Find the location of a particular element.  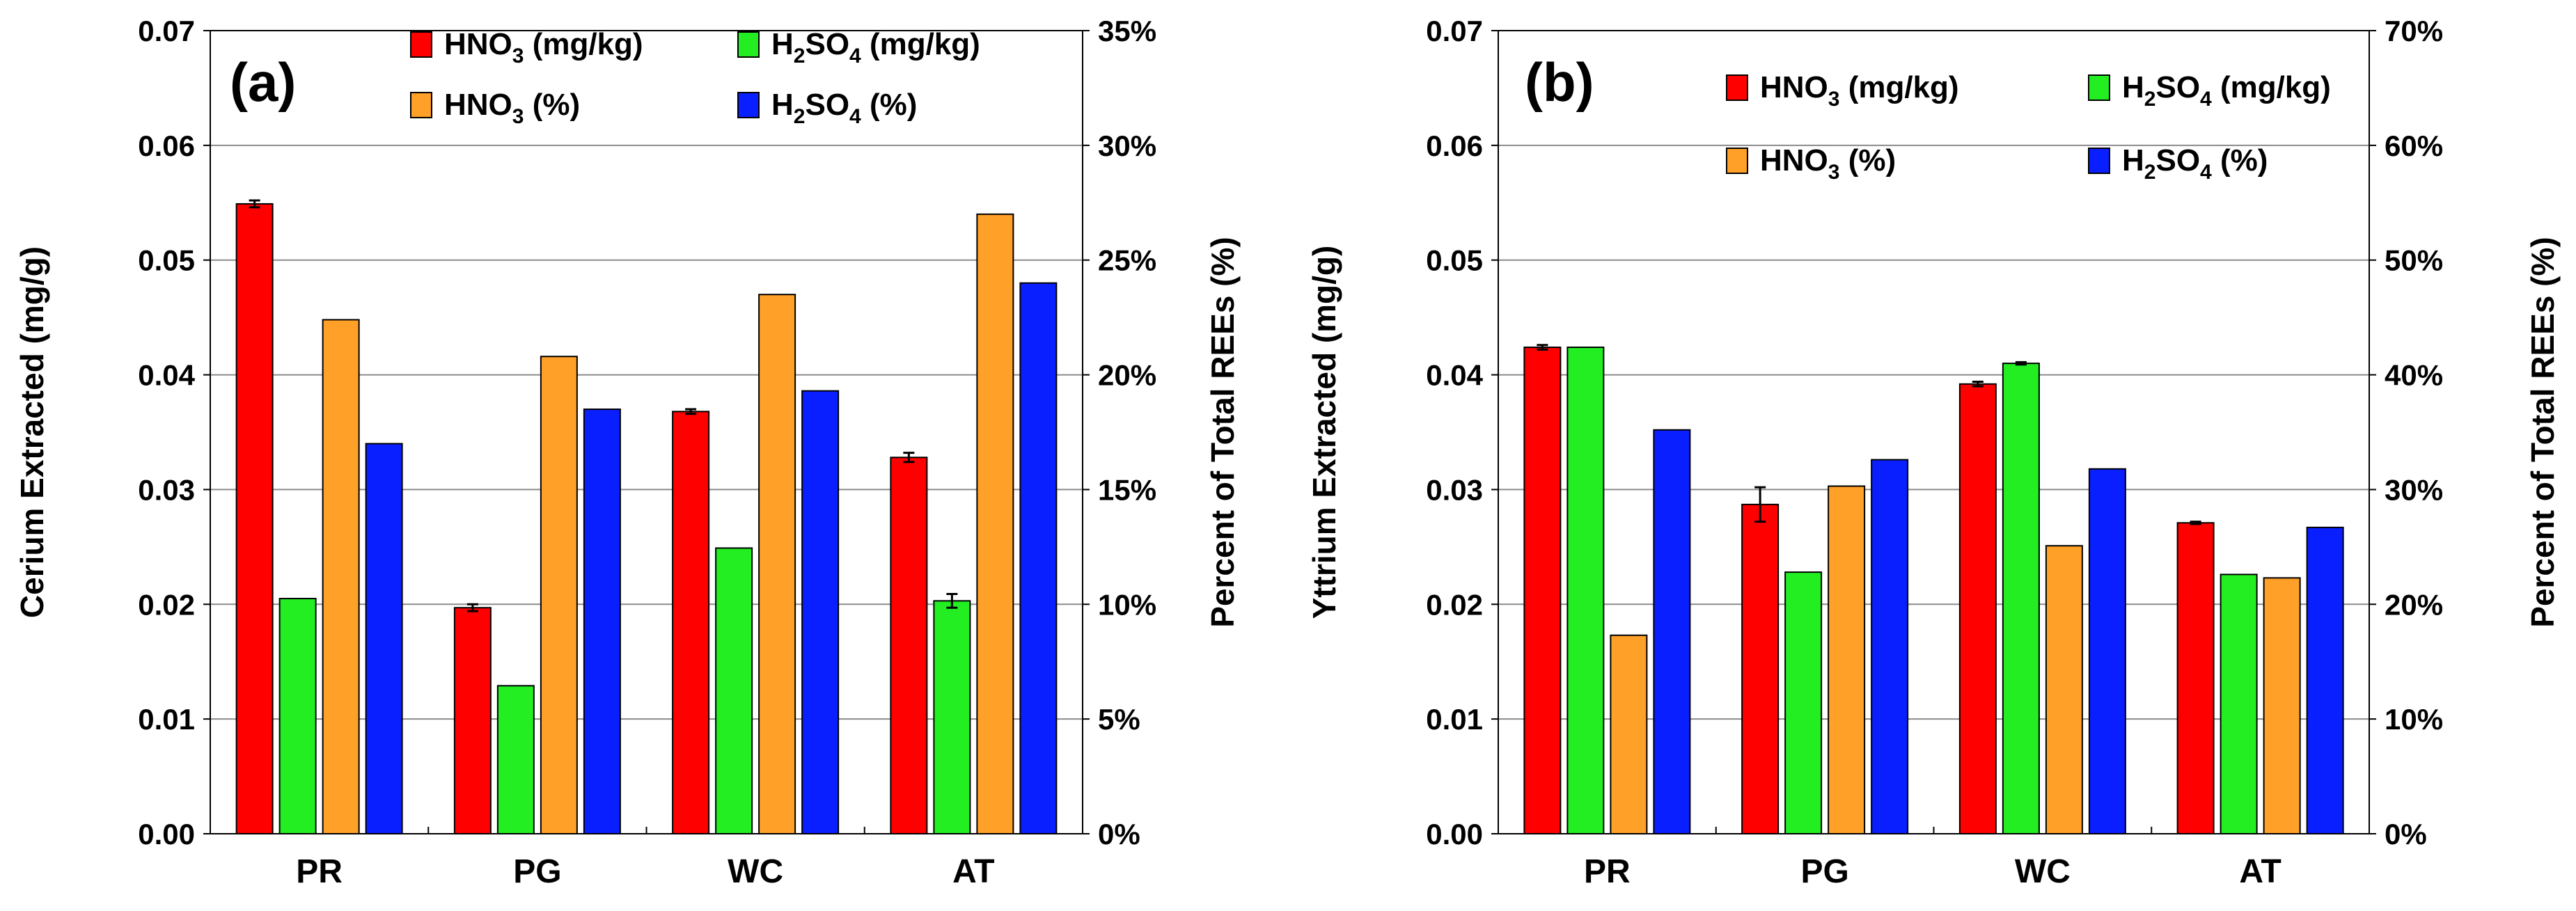

legend-label: H2SO4 (%) is located at coordinates (2195, 163).